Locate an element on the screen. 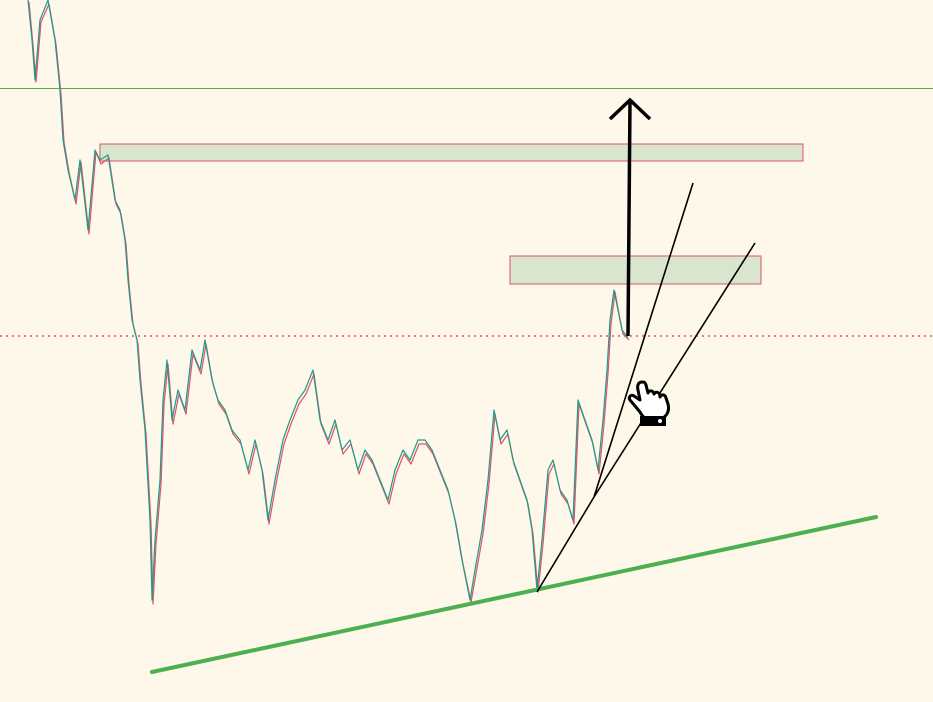 The height and width of the screenshot is (702, 933). cursor-icon is located at coordinates (648, 403).